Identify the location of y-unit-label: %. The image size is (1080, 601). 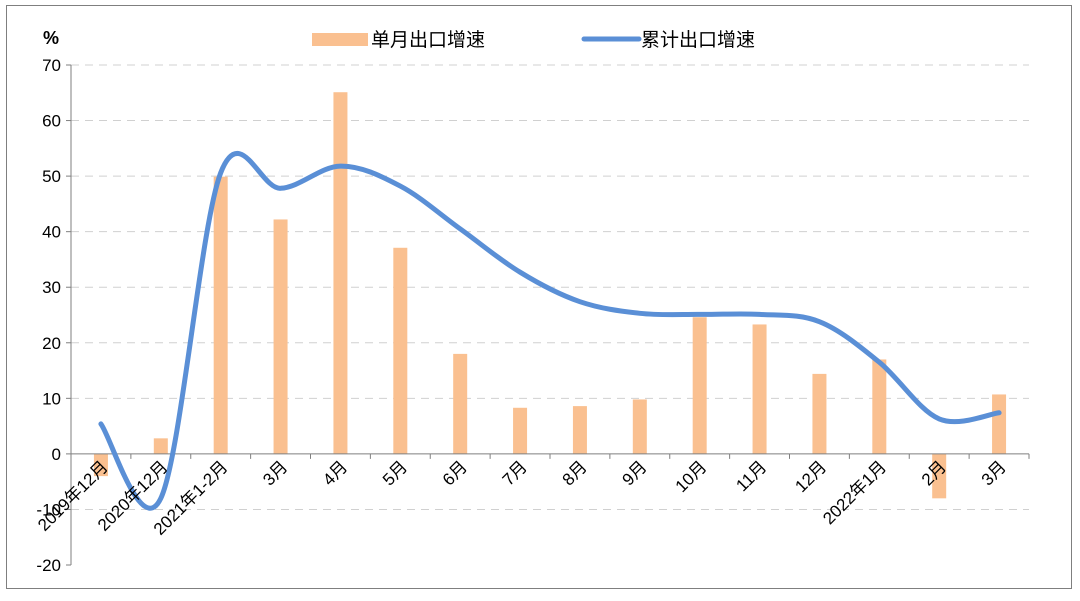
(51, 38).